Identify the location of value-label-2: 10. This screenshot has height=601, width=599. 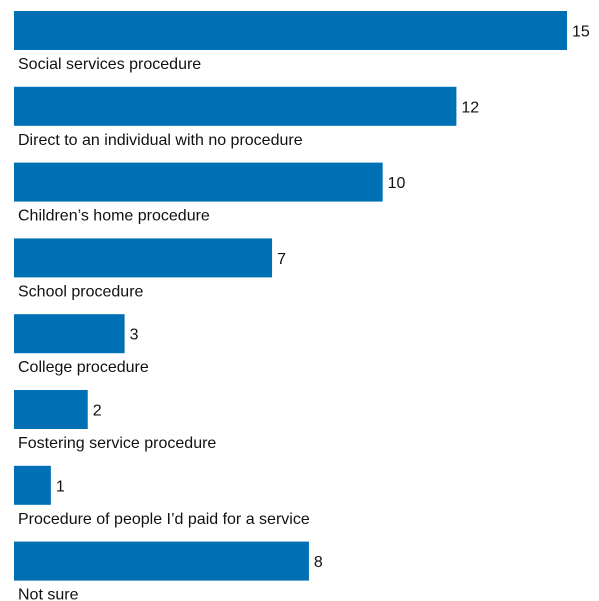
(397, 183).